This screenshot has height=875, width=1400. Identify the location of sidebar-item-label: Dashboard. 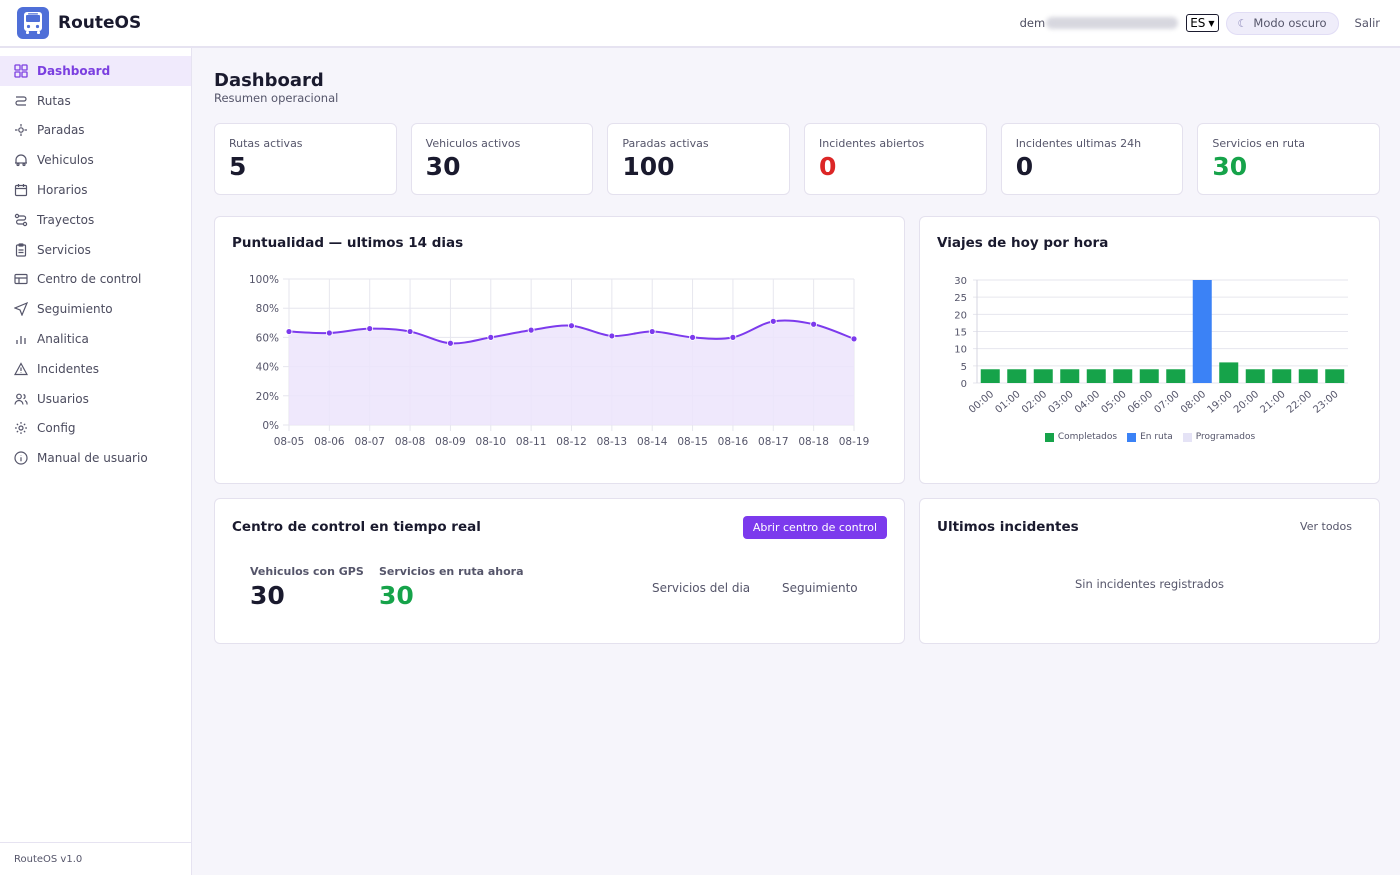
(74, 70).